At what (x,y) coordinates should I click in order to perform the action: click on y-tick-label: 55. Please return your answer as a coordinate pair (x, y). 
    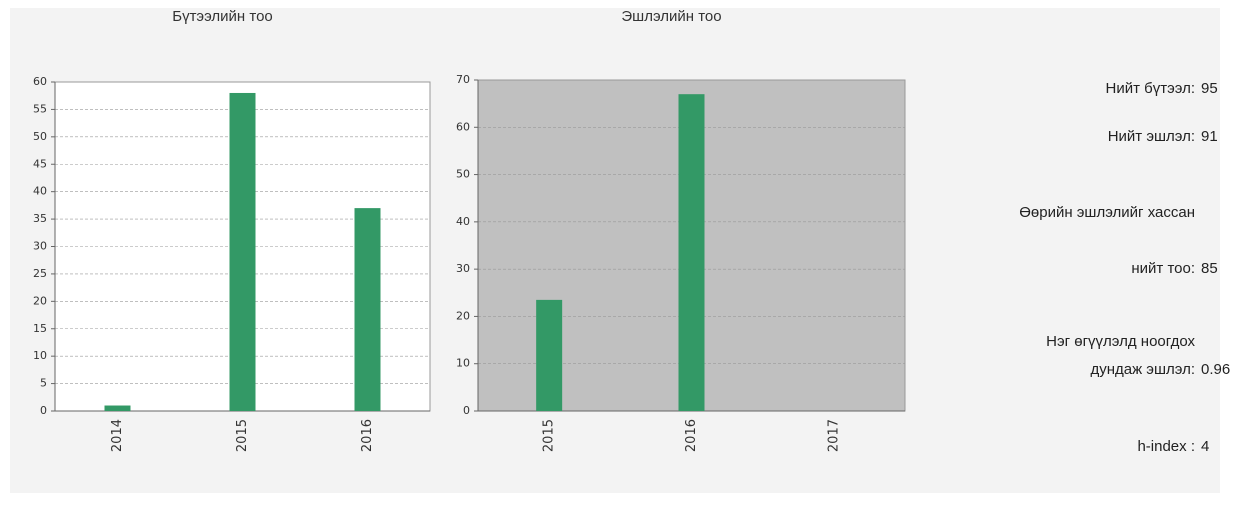
    Looking at the image, I should click on (40, 108).